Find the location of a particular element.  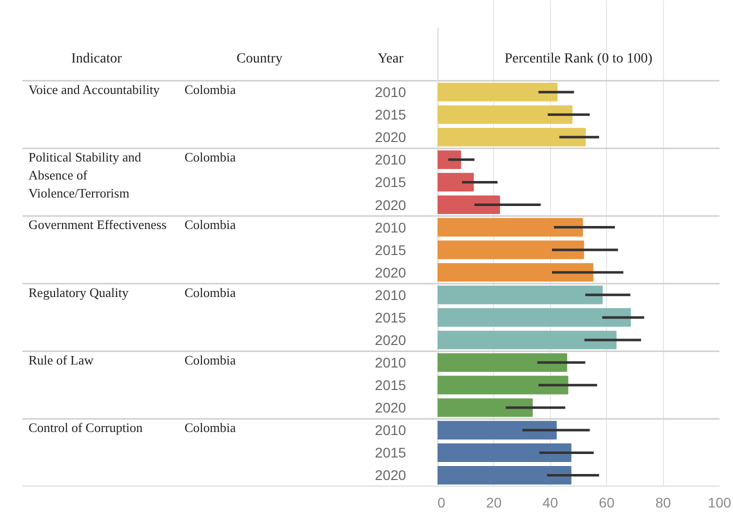

x-tick-label: 80 is located at coordinates (663, 502).